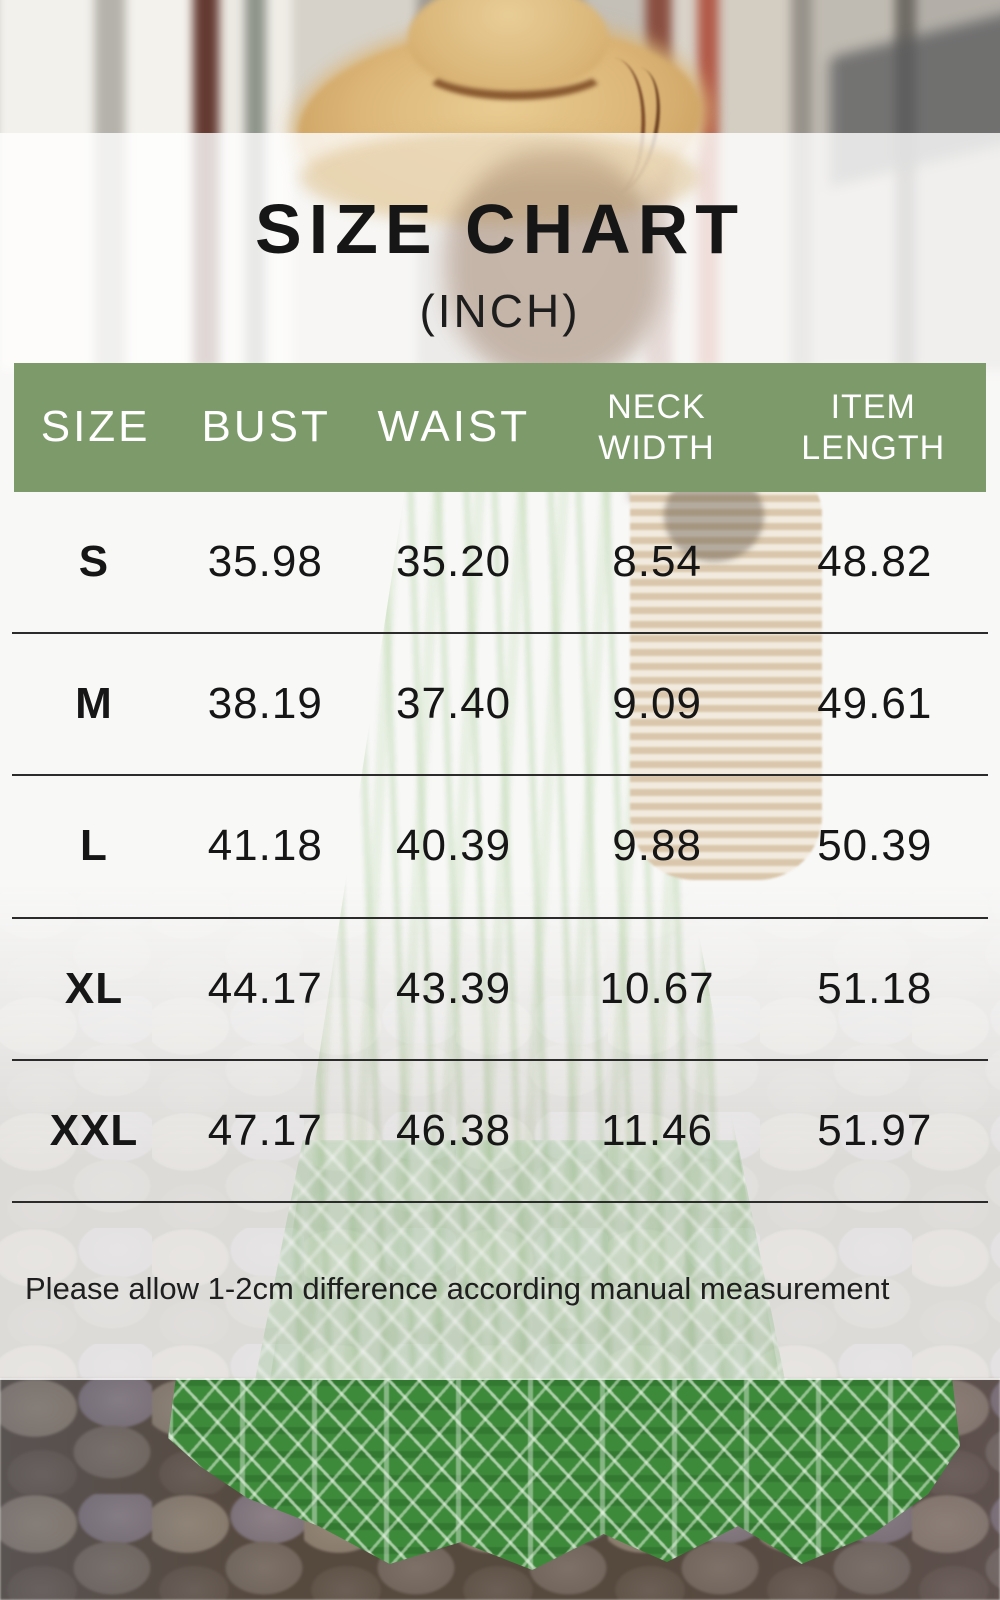  Describe the element at coordinates (657, 704) in the screenshot. I see `neck-width-value: 9.09` at that location.